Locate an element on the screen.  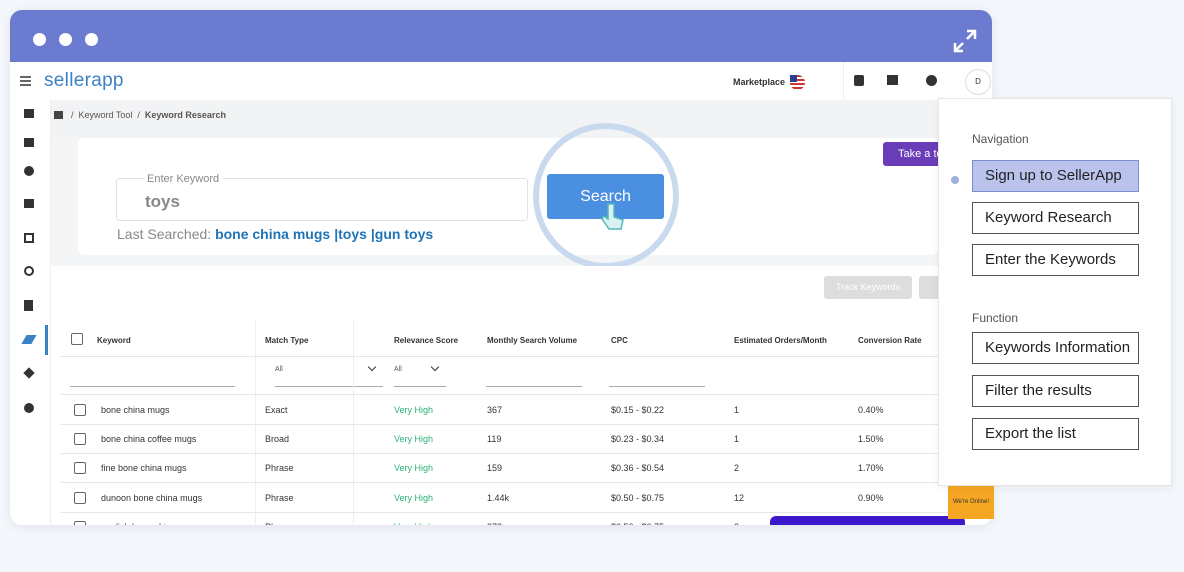
logo: sellerapp is located at coordinates (84, 80).